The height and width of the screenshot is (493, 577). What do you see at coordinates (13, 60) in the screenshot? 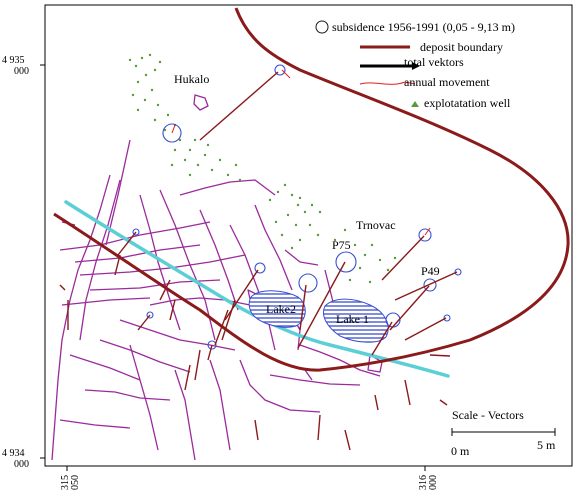
I see `y-label-top-main: 4 935` at bounding box center [13, 60].